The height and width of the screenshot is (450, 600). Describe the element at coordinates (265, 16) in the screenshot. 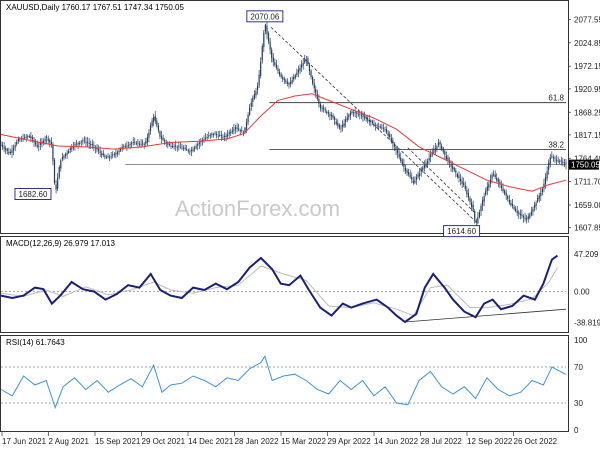

I see `price-annotation-box` at that location.